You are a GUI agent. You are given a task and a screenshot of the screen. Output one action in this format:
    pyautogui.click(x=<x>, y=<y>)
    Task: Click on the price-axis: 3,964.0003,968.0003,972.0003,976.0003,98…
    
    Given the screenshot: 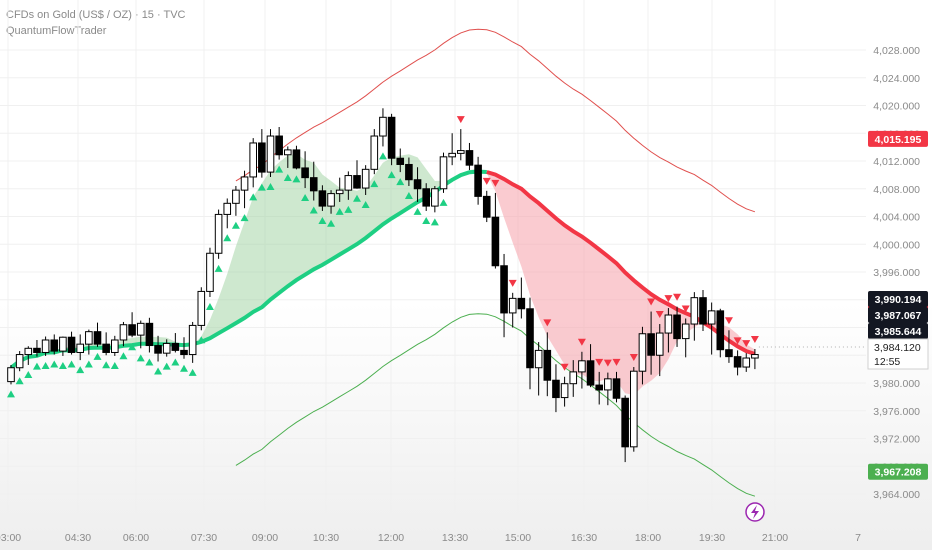 What is the action you would take?
    pyautogui.click(x=896, y=273)
    